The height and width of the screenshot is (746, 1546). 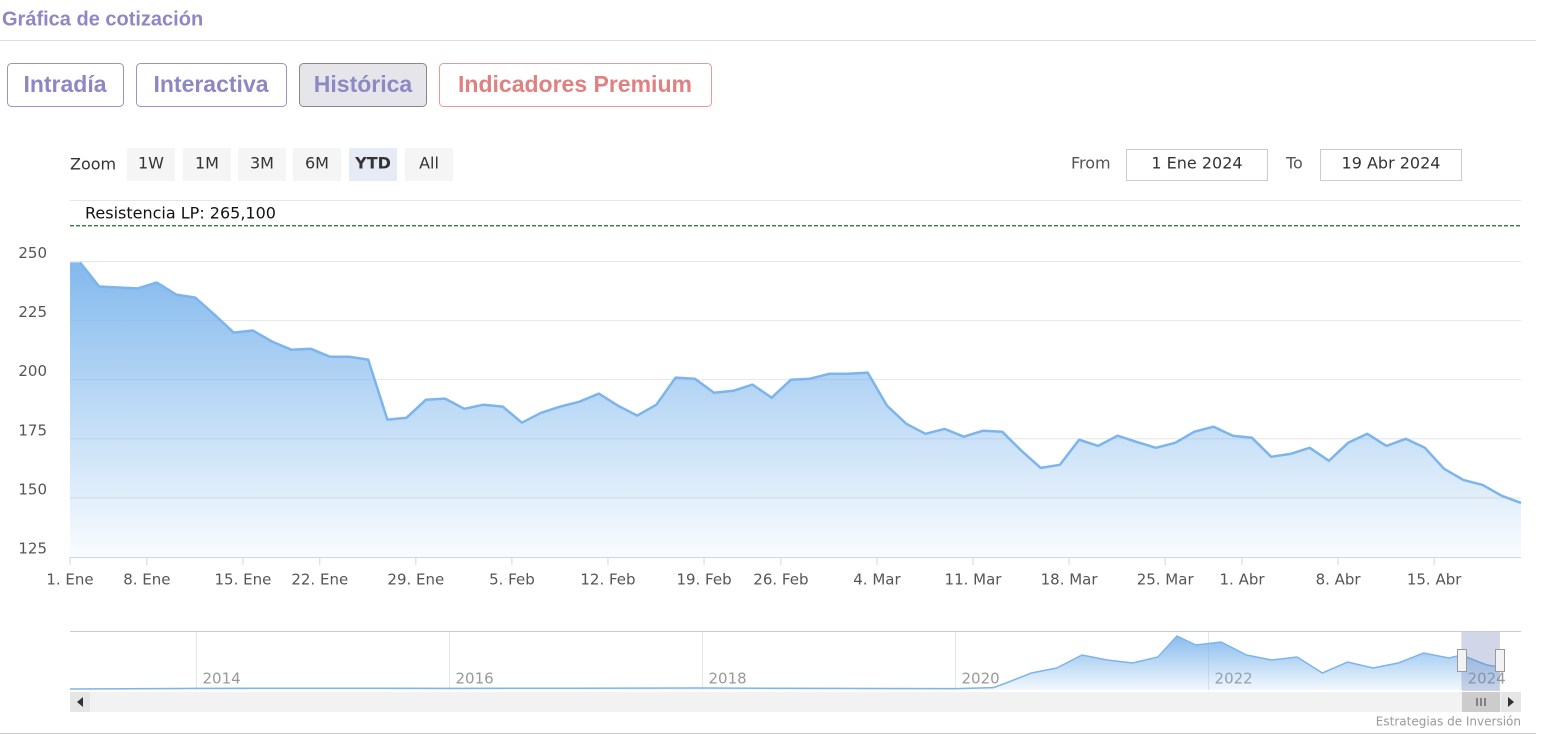 I want to click on x-tick-label: 15. Ene, so click(x=242, y=580).